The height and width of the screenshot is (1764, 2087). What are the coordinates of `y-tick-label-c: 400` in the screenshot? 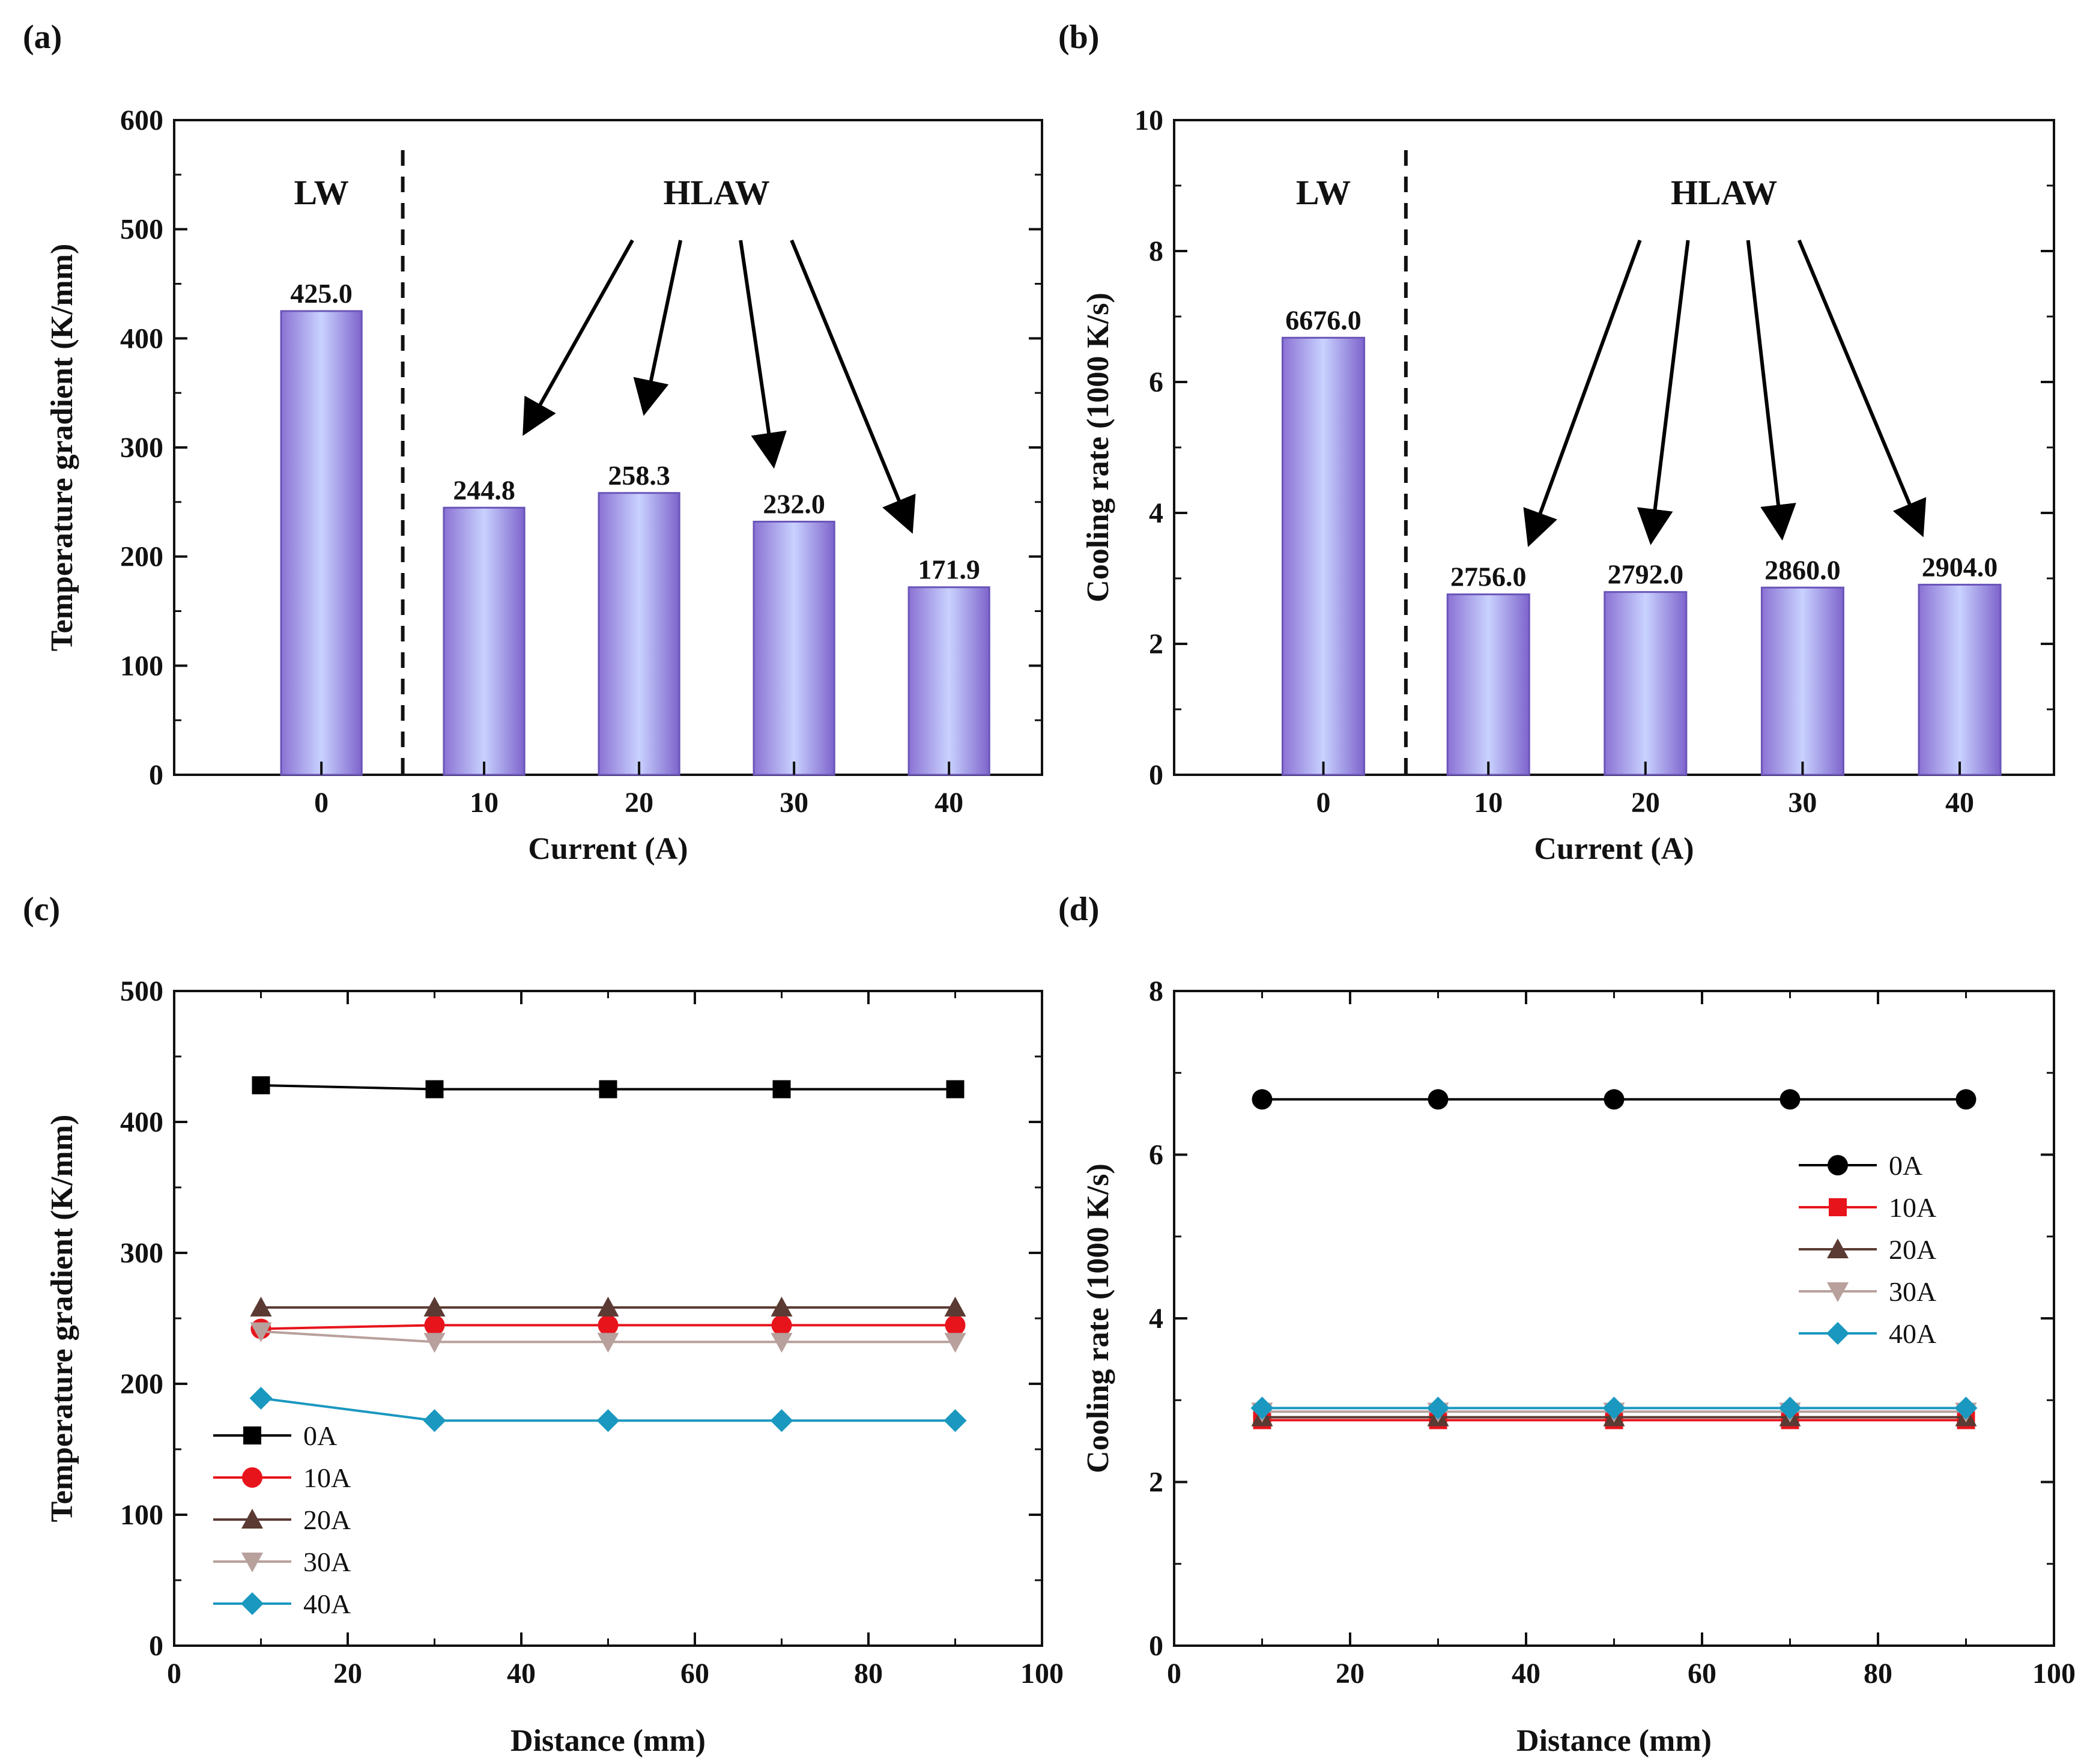 It's located at (141, 1122).